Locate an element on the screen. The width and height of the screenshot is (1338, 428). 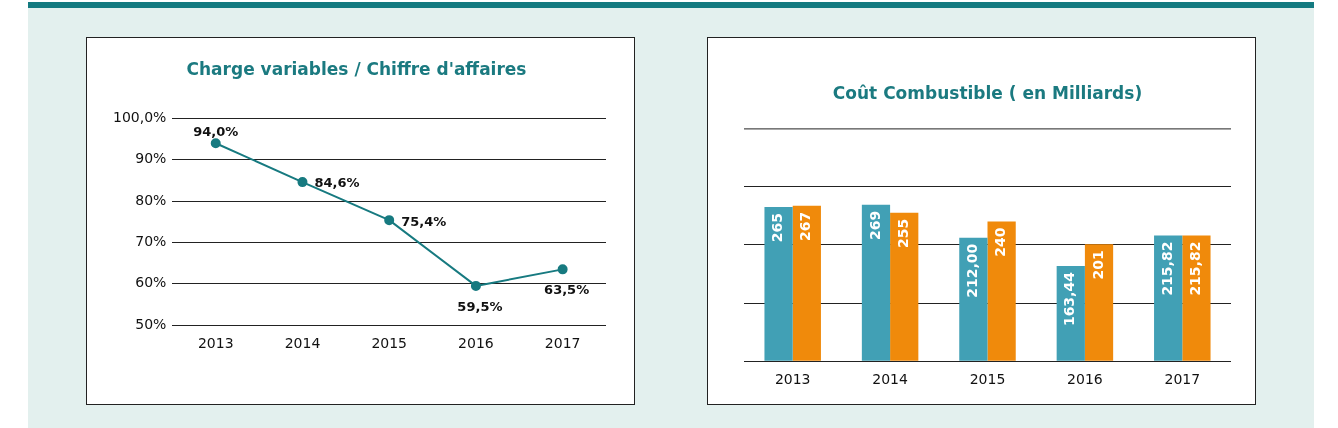
y-tick-label: 50% is located at coordinates (151, 323).